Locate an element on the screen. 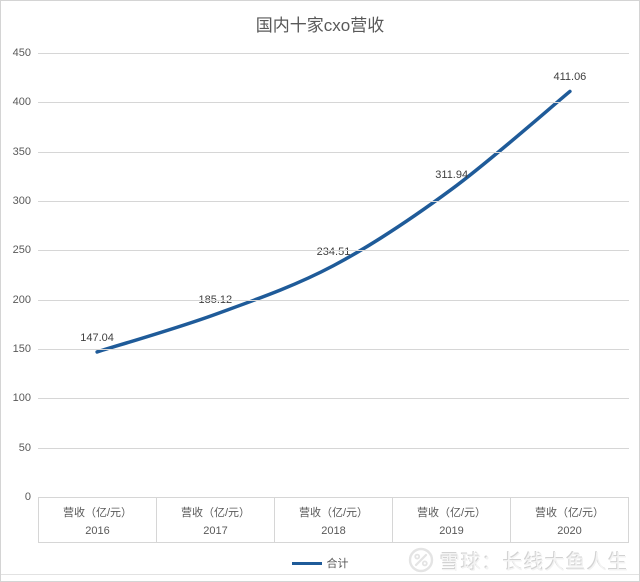 This screenshot has width=640, height=582. legend-line-swatch is located at coordinates (306, 563).